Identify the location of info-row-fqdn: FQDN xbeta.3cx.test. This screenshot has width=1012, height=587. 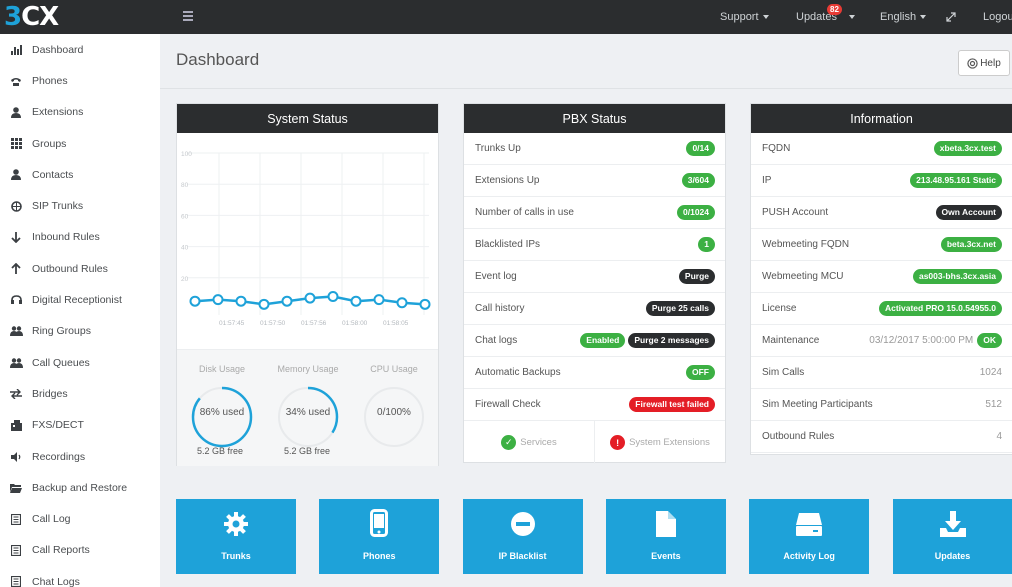
(881, 149).